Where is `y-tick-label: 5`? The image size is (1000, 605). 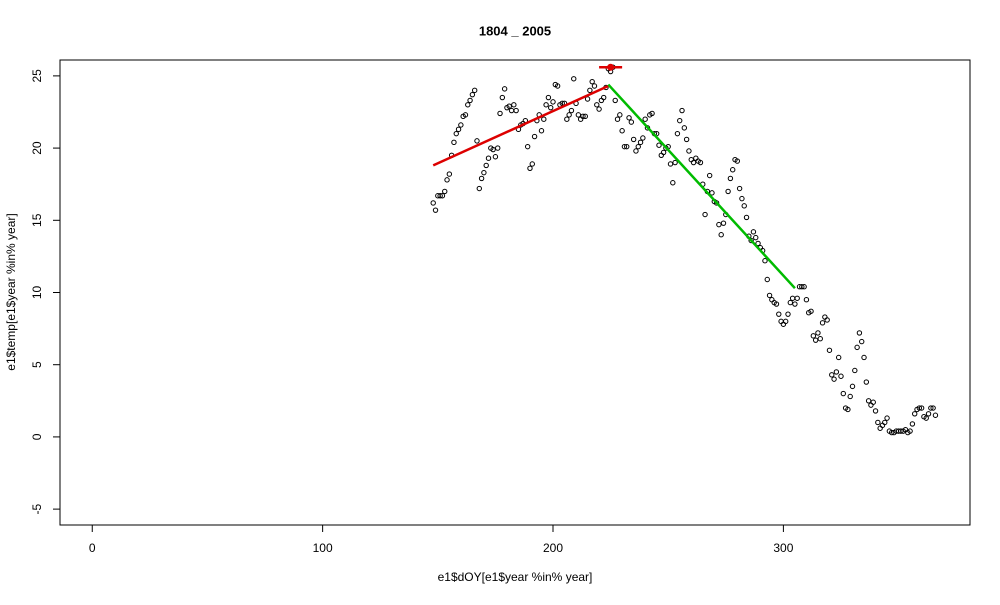 y-tick-label: 5 is located at coordinates (37, 364).